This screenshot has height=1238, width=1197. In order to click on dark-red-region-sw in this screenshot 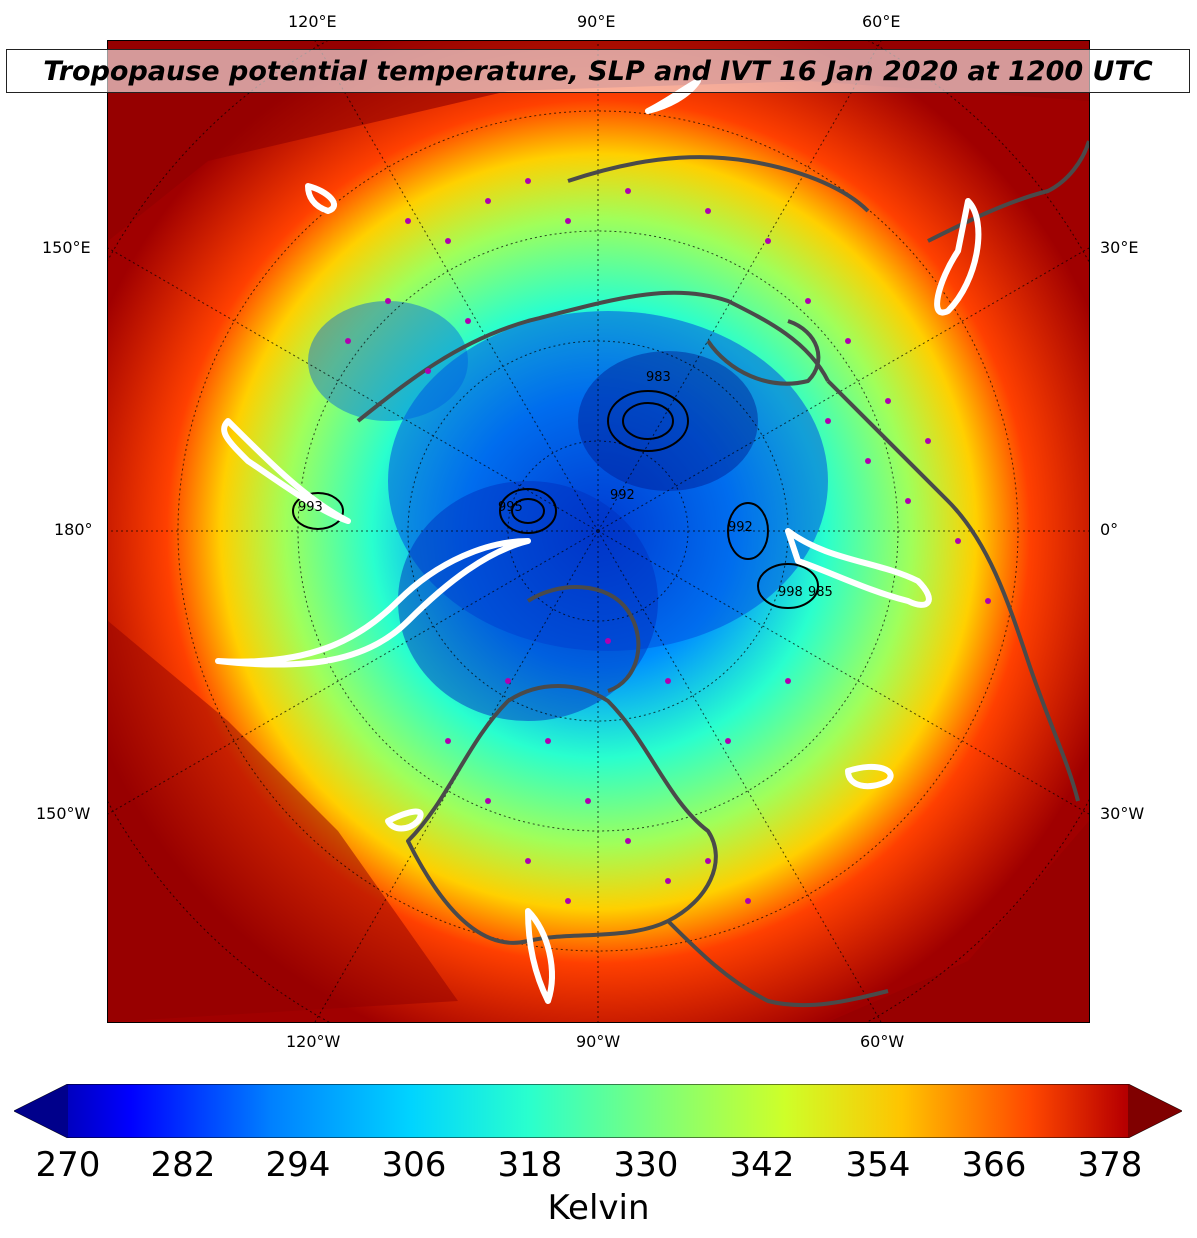, I will do `click(283, 821)`.